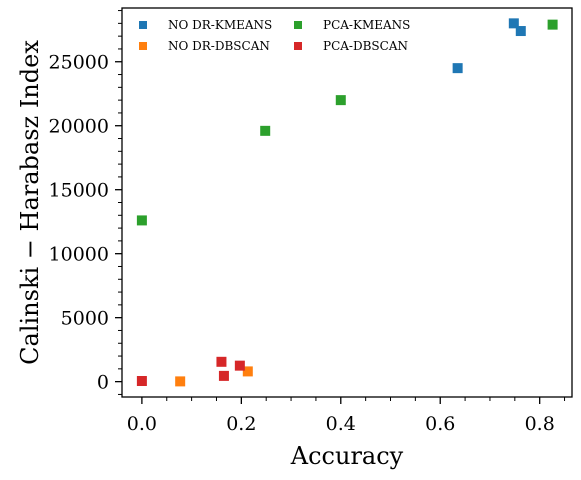 The width and height of the screenshot is (581, 480). What do you see at coordinates (440, 424) in the screenshot?
I see `x-tick-label: 0.6` at bounding box center [440, 424].